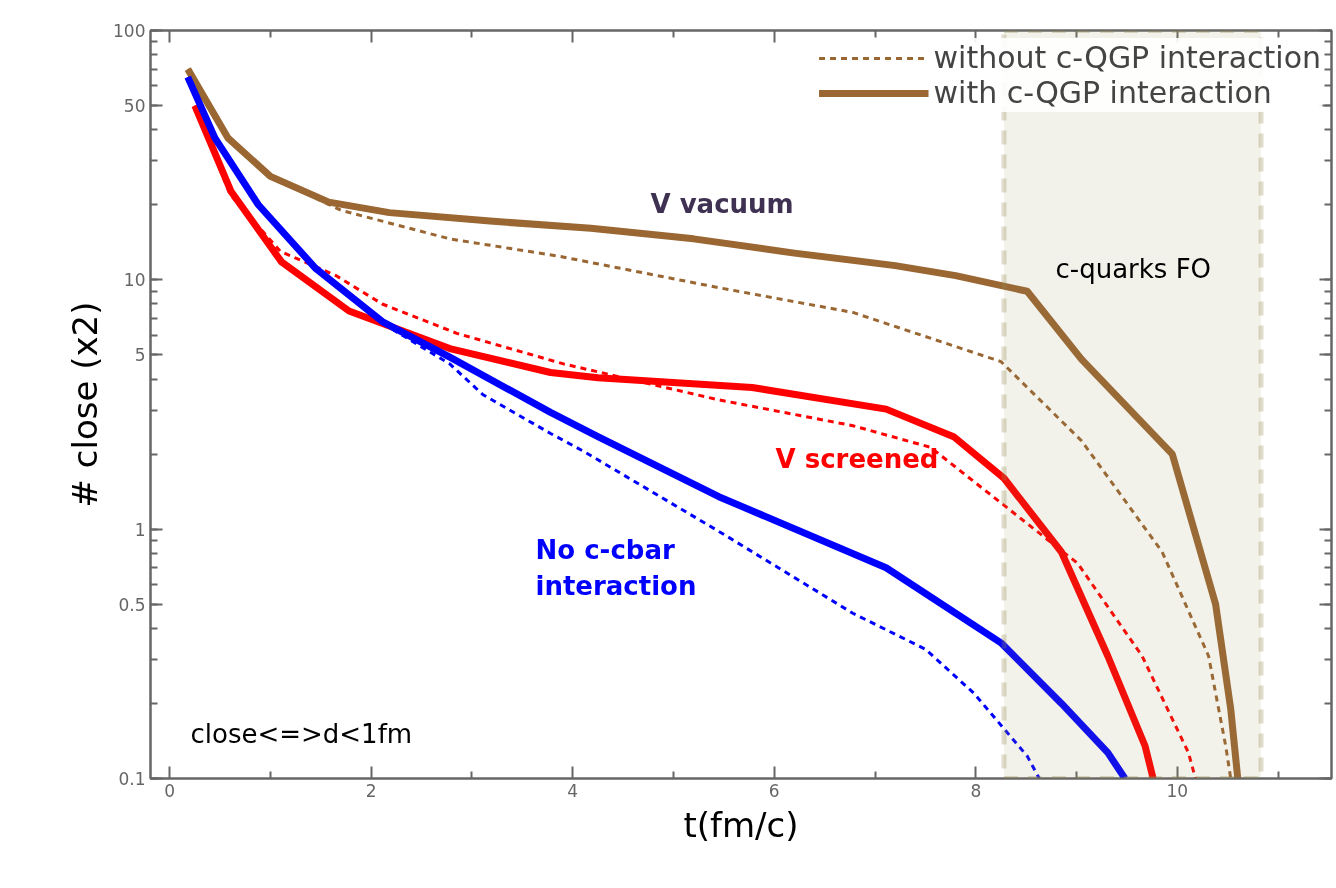 The width and height of the screenshot is (1336, 888). Describe the element at coordinates (1127, 57) in the screenshot. I see `legend-label: without c-QGP interaction` at that location.